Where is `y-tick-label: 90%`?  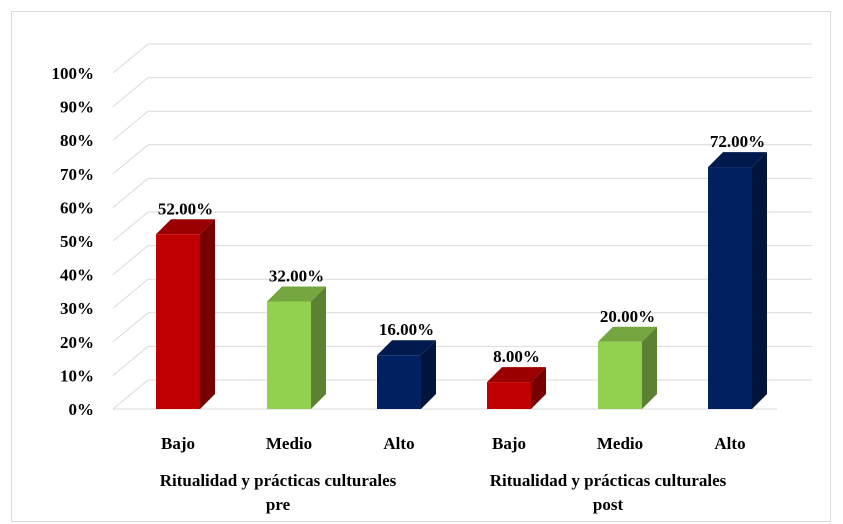 y-tick-label: 90% is located at coordinates (77, 107).